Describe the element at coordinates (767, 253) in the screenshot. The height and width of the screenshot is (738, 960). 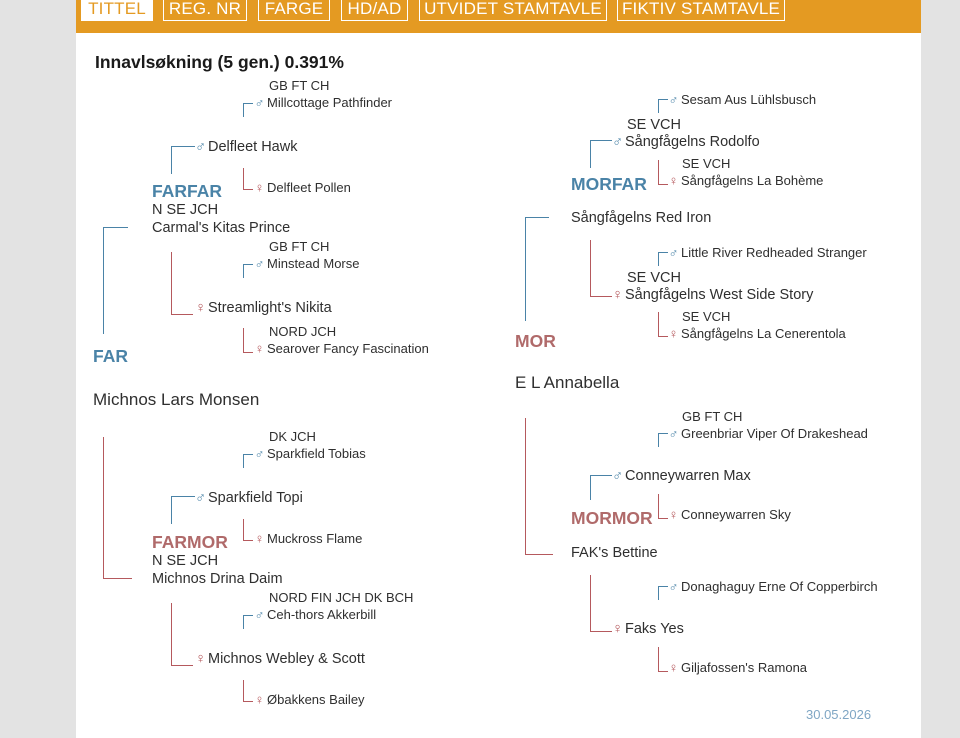
I see `morfar-dam-sire: ♂ Little River Redheaded Stranger` at that location.